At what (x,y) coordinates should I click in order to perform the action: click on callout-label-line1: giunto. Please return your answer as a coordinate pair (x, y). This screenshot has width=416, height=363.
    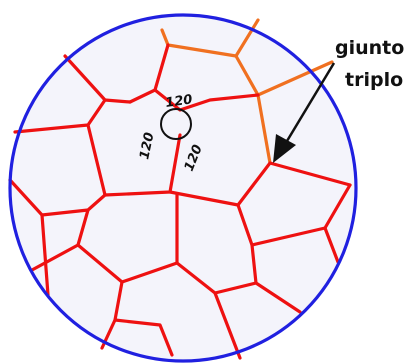
    Looking at the image, I should click on (369, 48).